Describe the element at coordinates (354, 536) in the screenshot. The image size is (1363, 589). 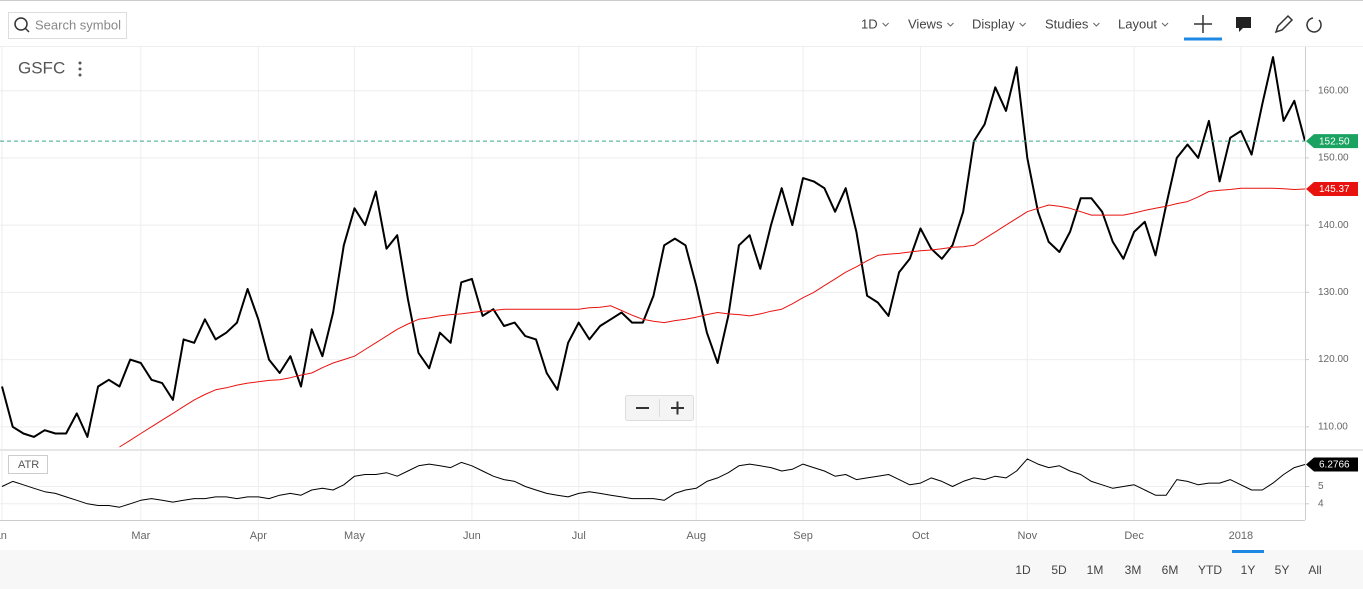
I see `x-tick-label: May` at that location.